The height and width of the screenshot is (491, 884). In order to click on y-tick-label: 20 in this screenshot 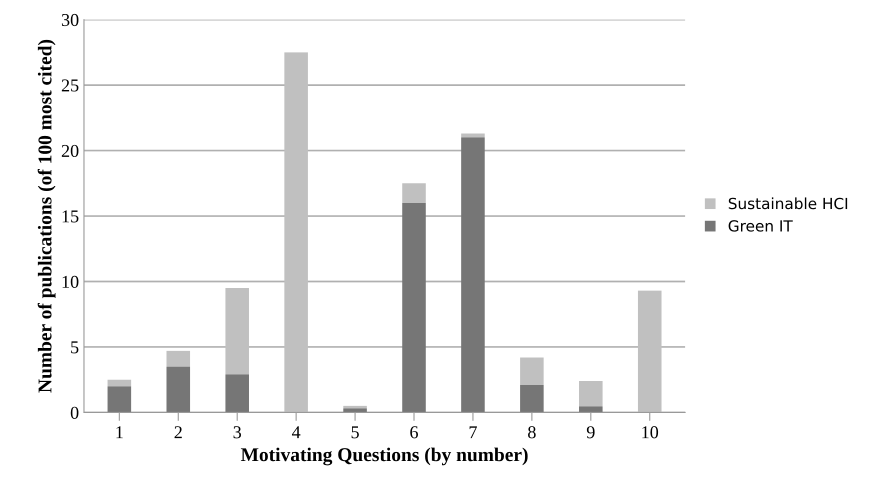, I will do `click(70, 151)`.